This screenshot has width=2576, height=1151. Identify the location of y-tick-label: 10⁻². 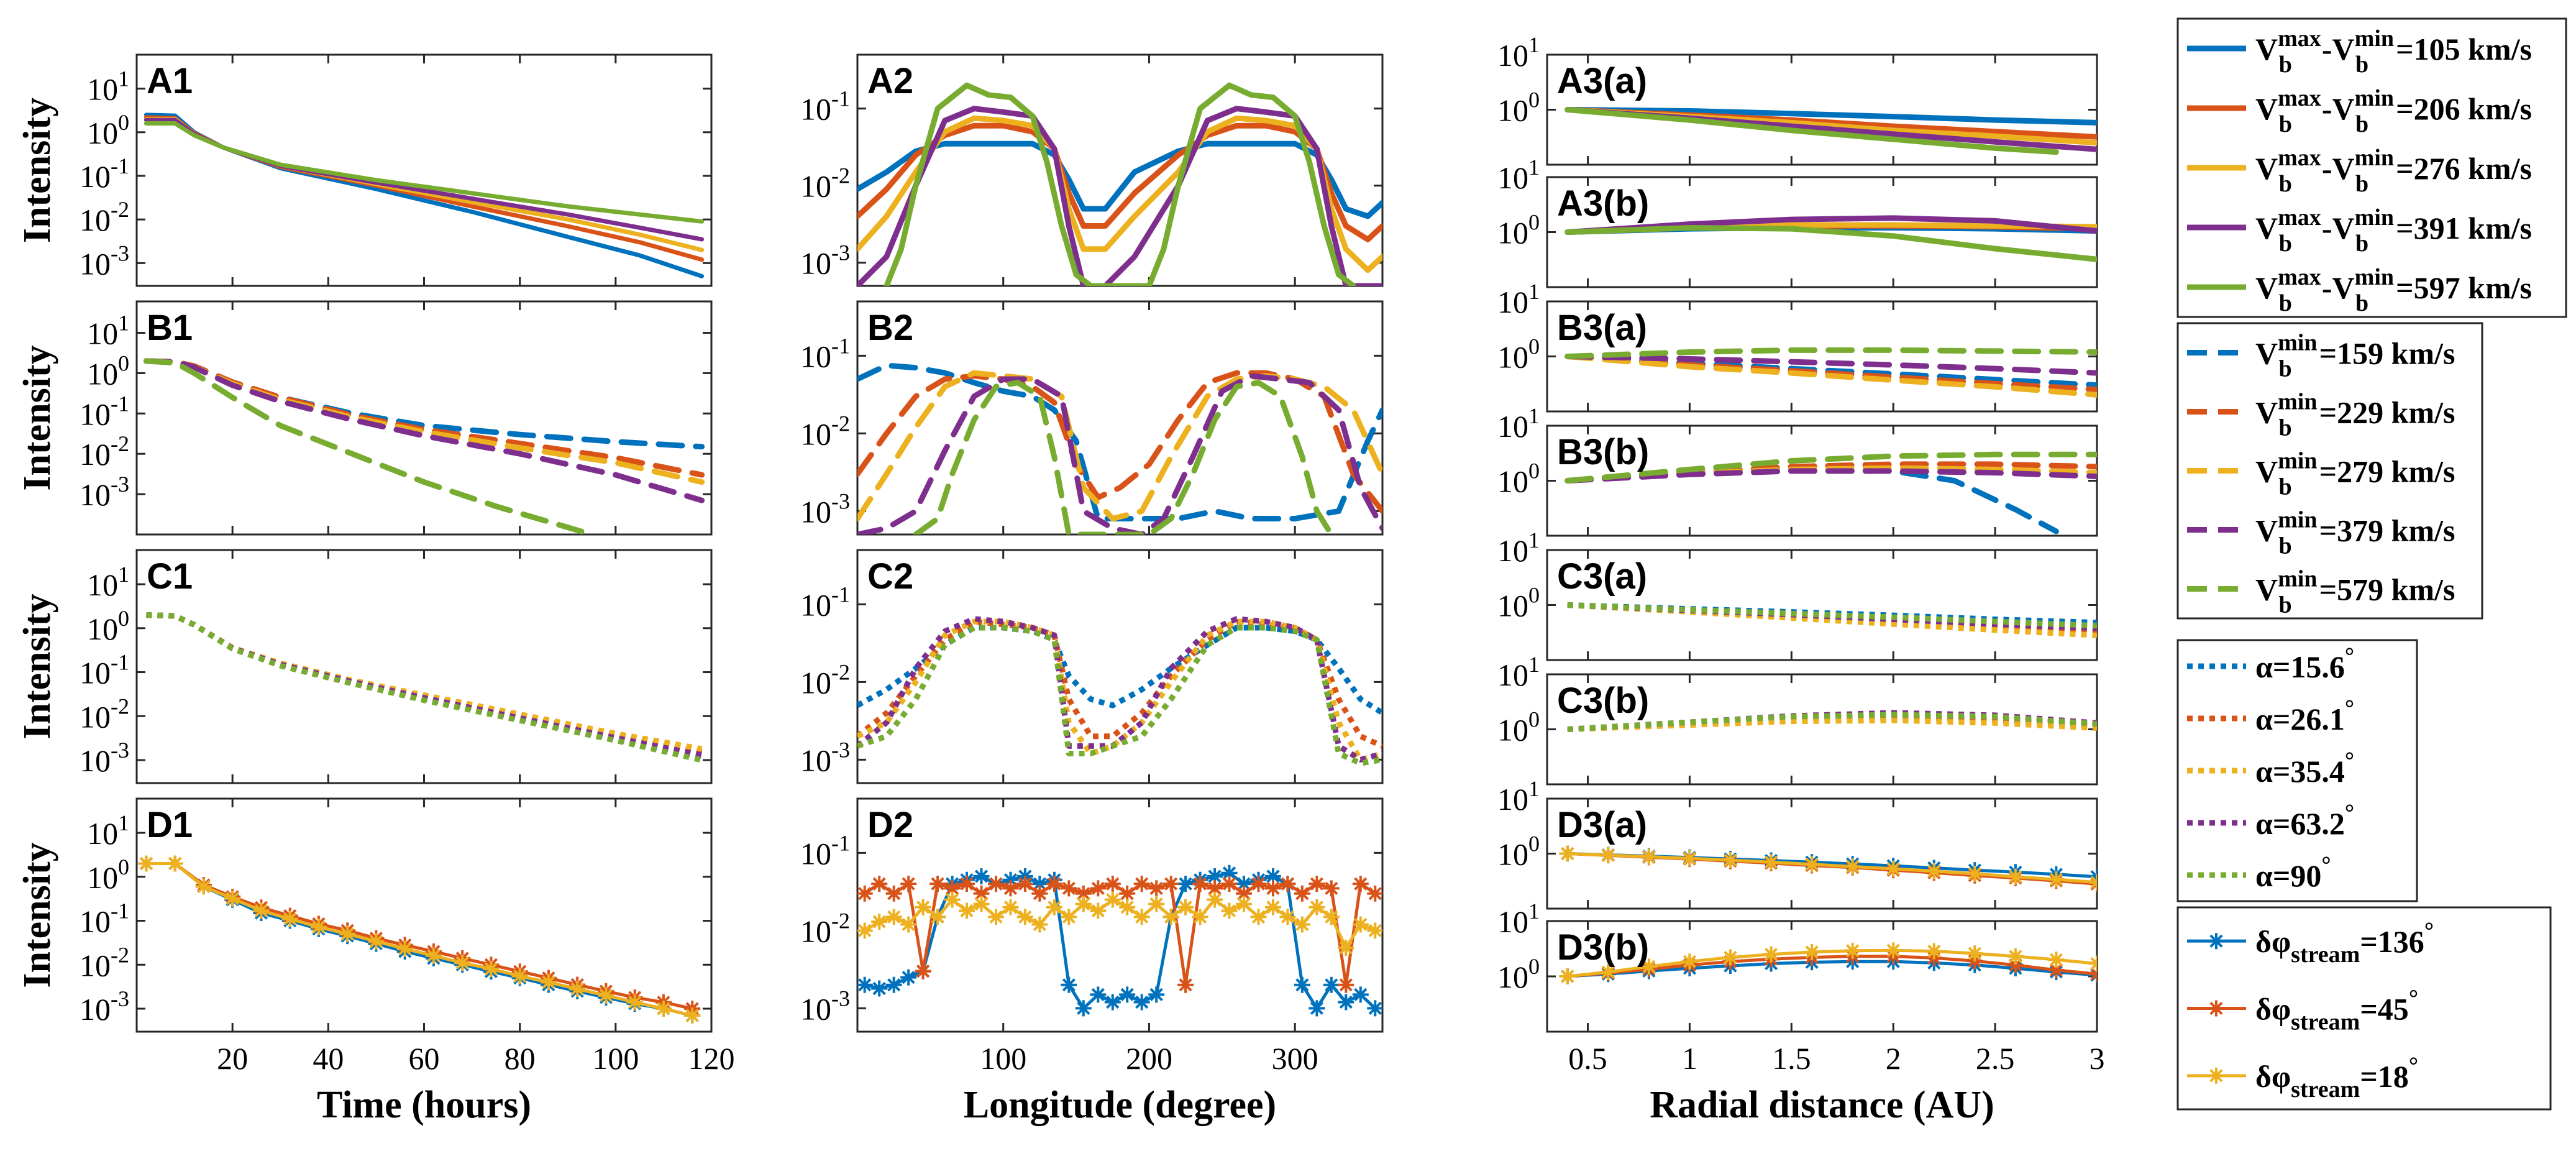
(825, 183).